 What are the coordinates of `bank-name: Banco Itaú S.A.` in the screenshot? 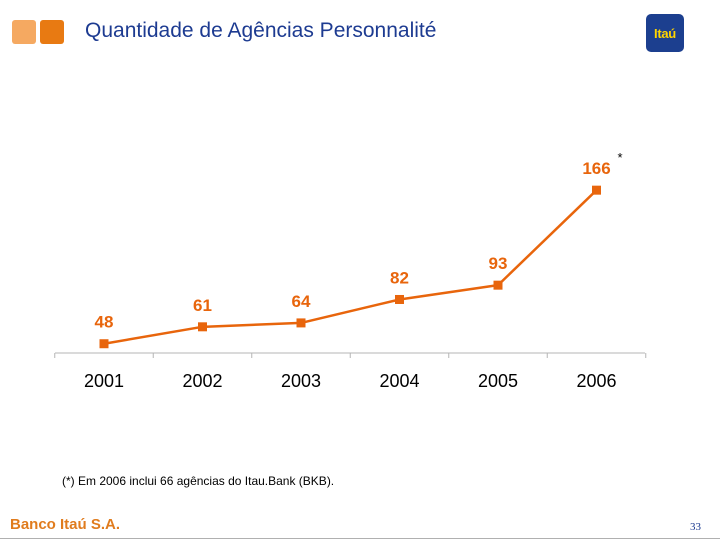 It's located at (65, 524).